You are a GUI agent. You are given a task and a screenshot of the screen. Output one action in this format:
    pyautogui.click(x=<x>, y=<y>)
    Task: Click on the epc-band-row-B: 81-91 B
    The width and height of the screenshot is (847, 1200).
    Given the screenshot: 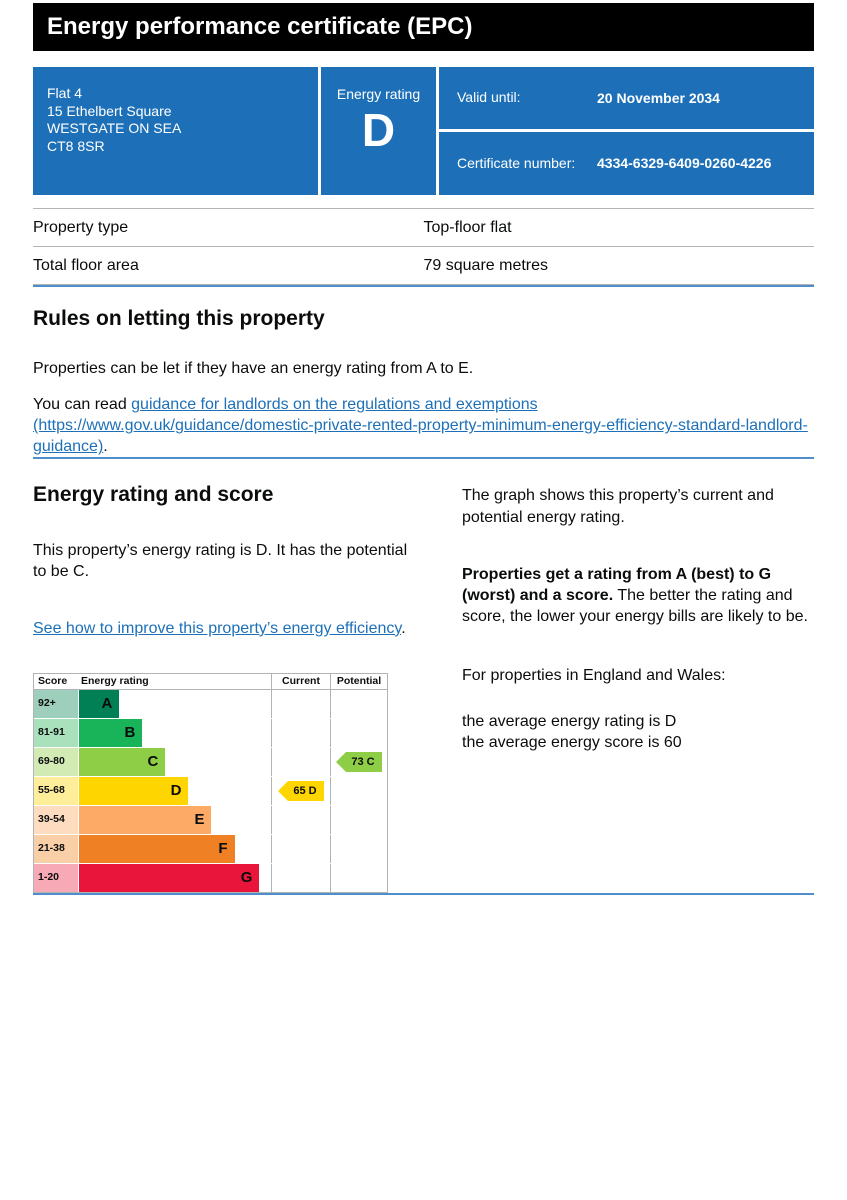 What is the action you would take?
    pyautogui.click(x=210, y=732)
    